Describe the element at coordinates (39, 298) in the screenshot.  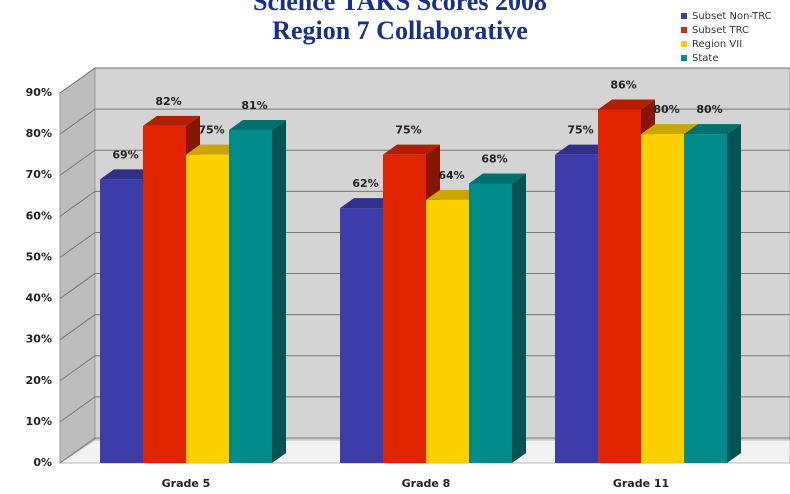
I see `y-tick-label: 40%` at that location.